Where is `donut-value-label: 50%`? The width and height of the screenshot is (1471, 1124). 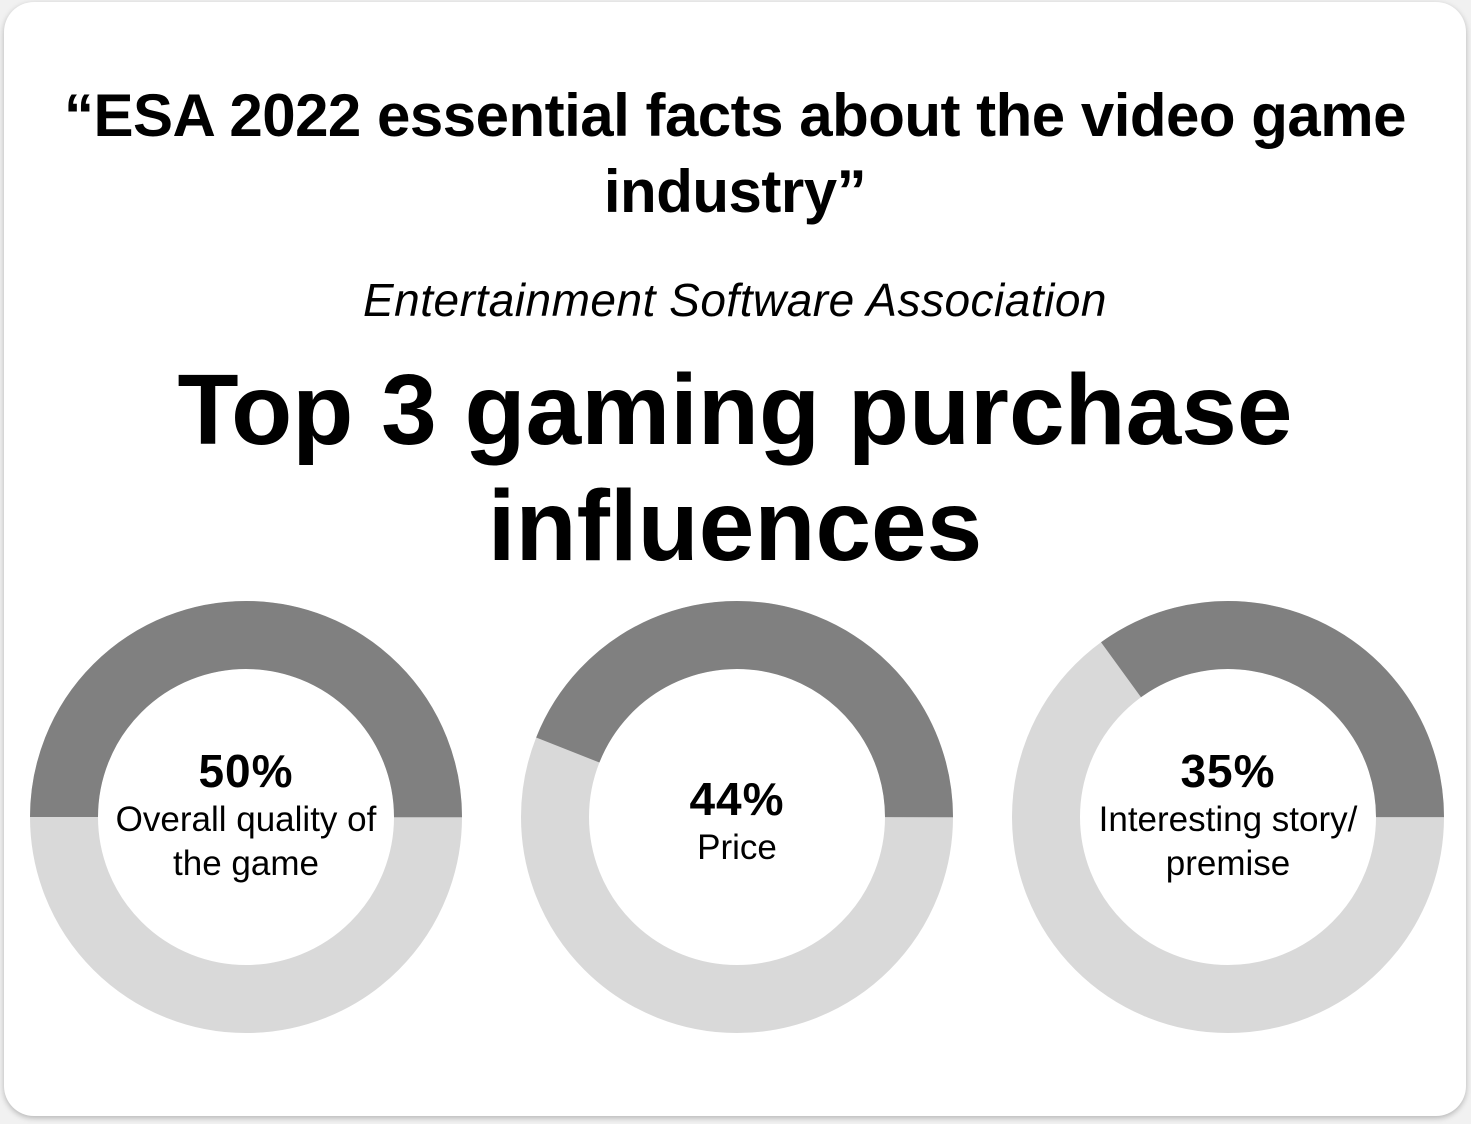 donut-value-label: 50% is located at coordinates (245, 771).